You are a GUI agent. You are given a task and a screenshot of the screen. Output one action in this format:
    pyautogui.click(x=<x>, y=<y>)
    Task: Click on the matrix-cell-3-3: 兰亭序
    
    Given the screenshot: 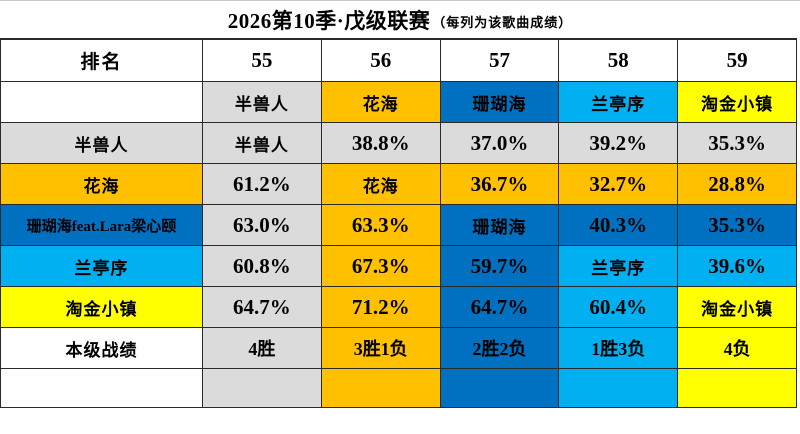 What is the action you would take?
    pyautogui.click(x=619, y=266)
    